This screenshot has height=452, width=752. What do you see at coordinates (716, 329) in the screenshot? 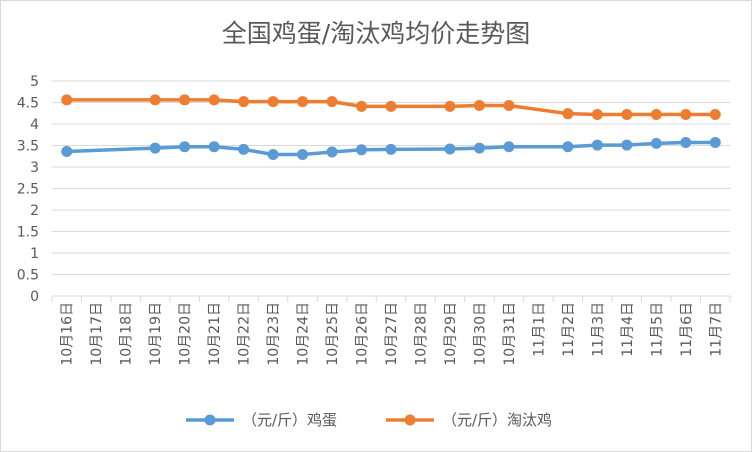
I see `x-tick-label: 11月7日` at bounding box center [716, 329].